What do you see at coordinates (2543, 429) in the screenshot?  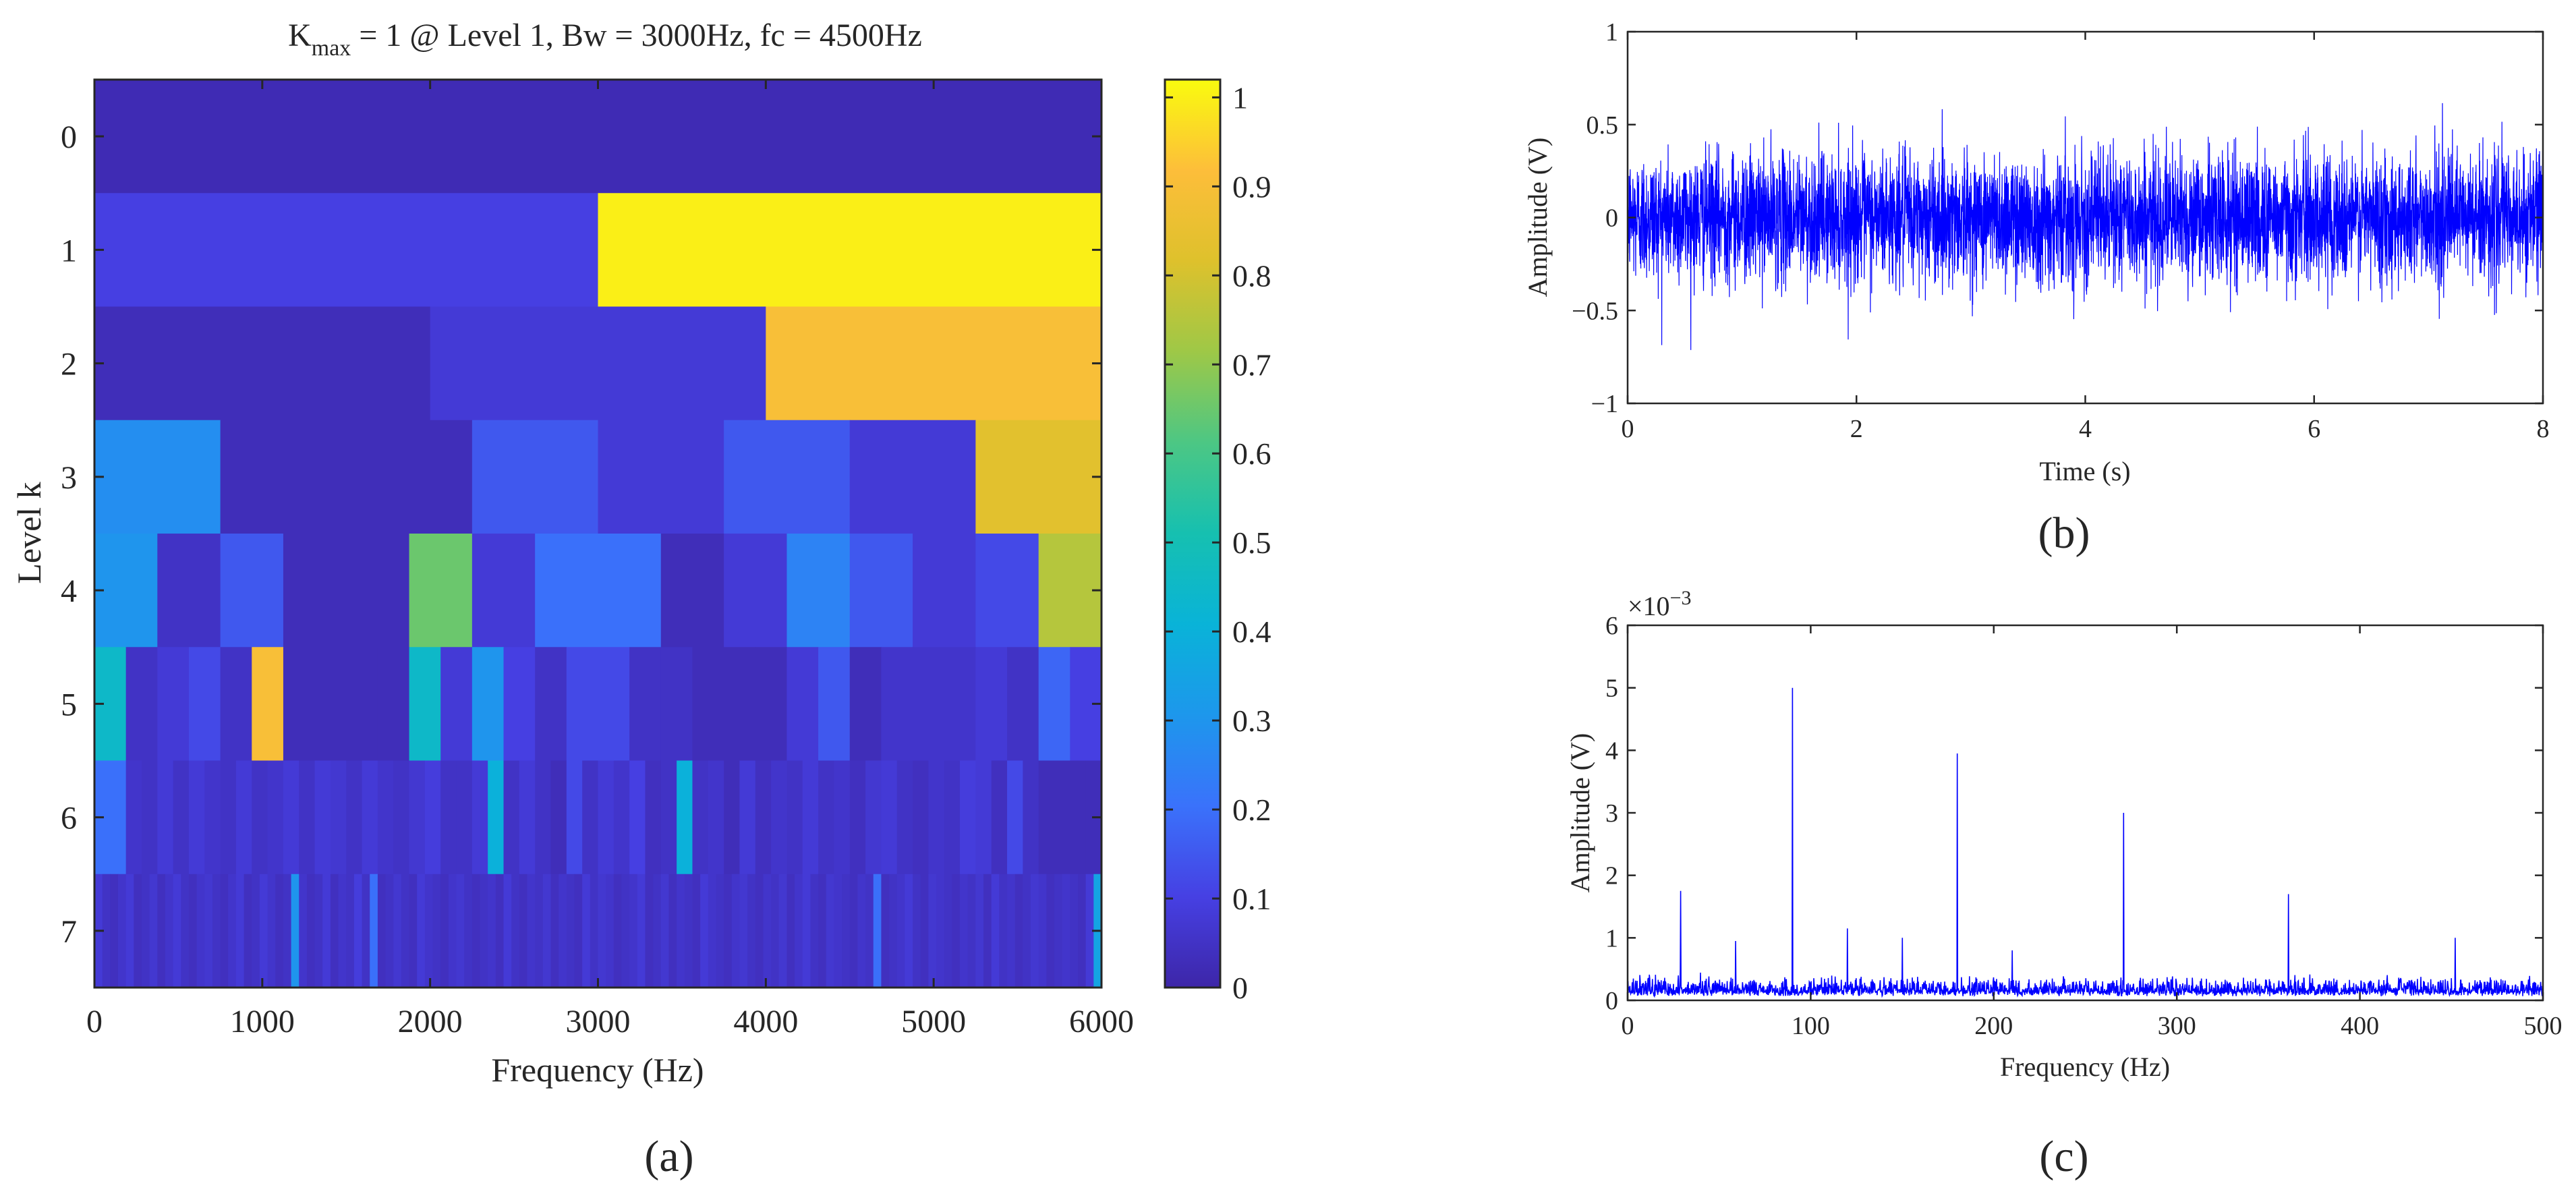 I see `x-tick-label: 8` at bounding box center [2543, 429].